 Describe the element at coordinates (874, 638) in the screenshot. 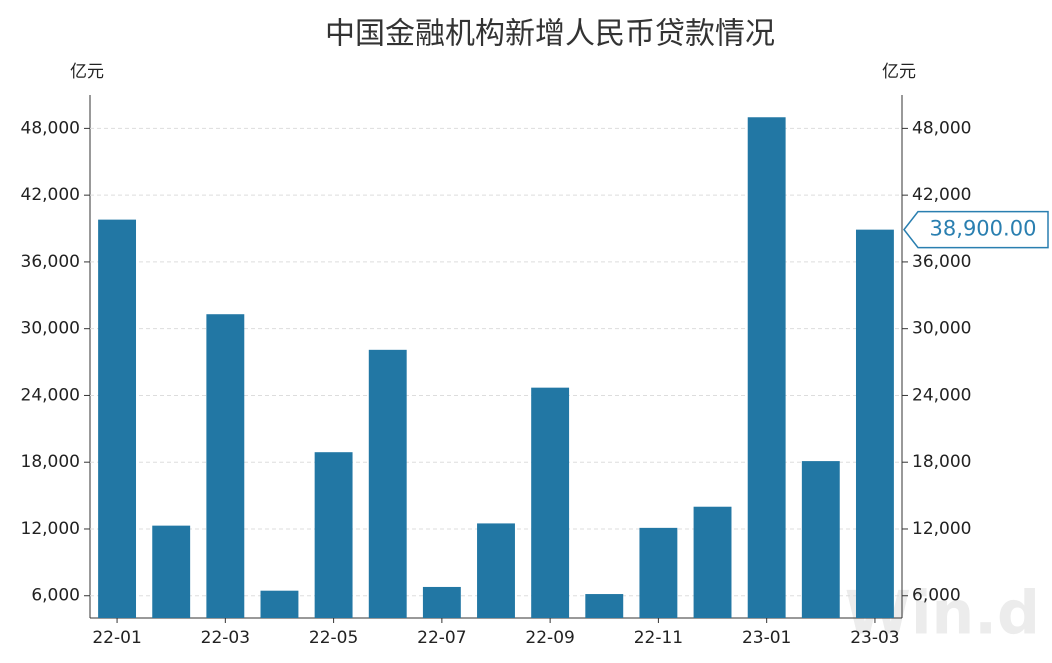

I see `x-tick-label: 23-03` at that location.